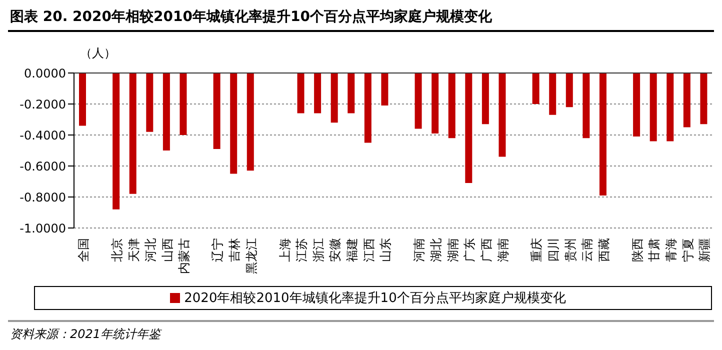 The width and height of the screenshot is (722, 350). What do you see at coordinates (117, 250) in the screenshot?
I see `x-tick-label: 北京` at bounding box center [117, 250].